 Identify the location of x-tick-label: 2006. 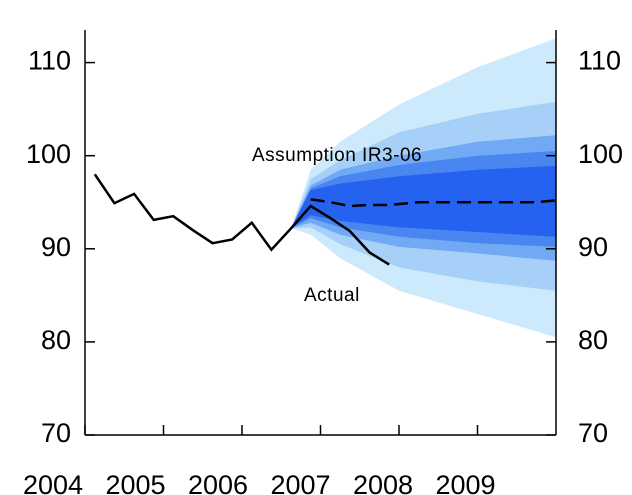
(218, 482).